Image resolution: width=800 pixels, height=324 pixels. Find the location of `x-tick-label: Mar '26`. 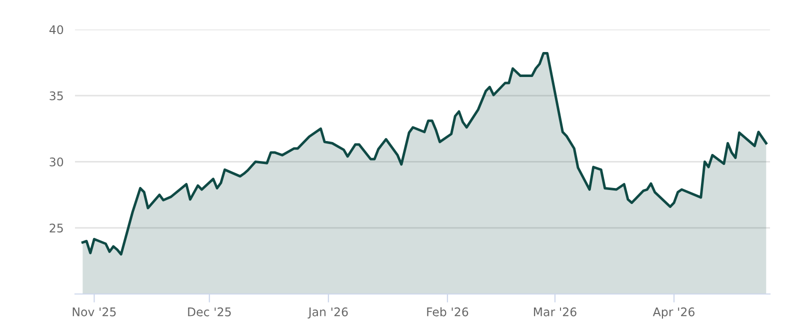

x-tick-label: Mar '26 is located at coordinates (555, 311).